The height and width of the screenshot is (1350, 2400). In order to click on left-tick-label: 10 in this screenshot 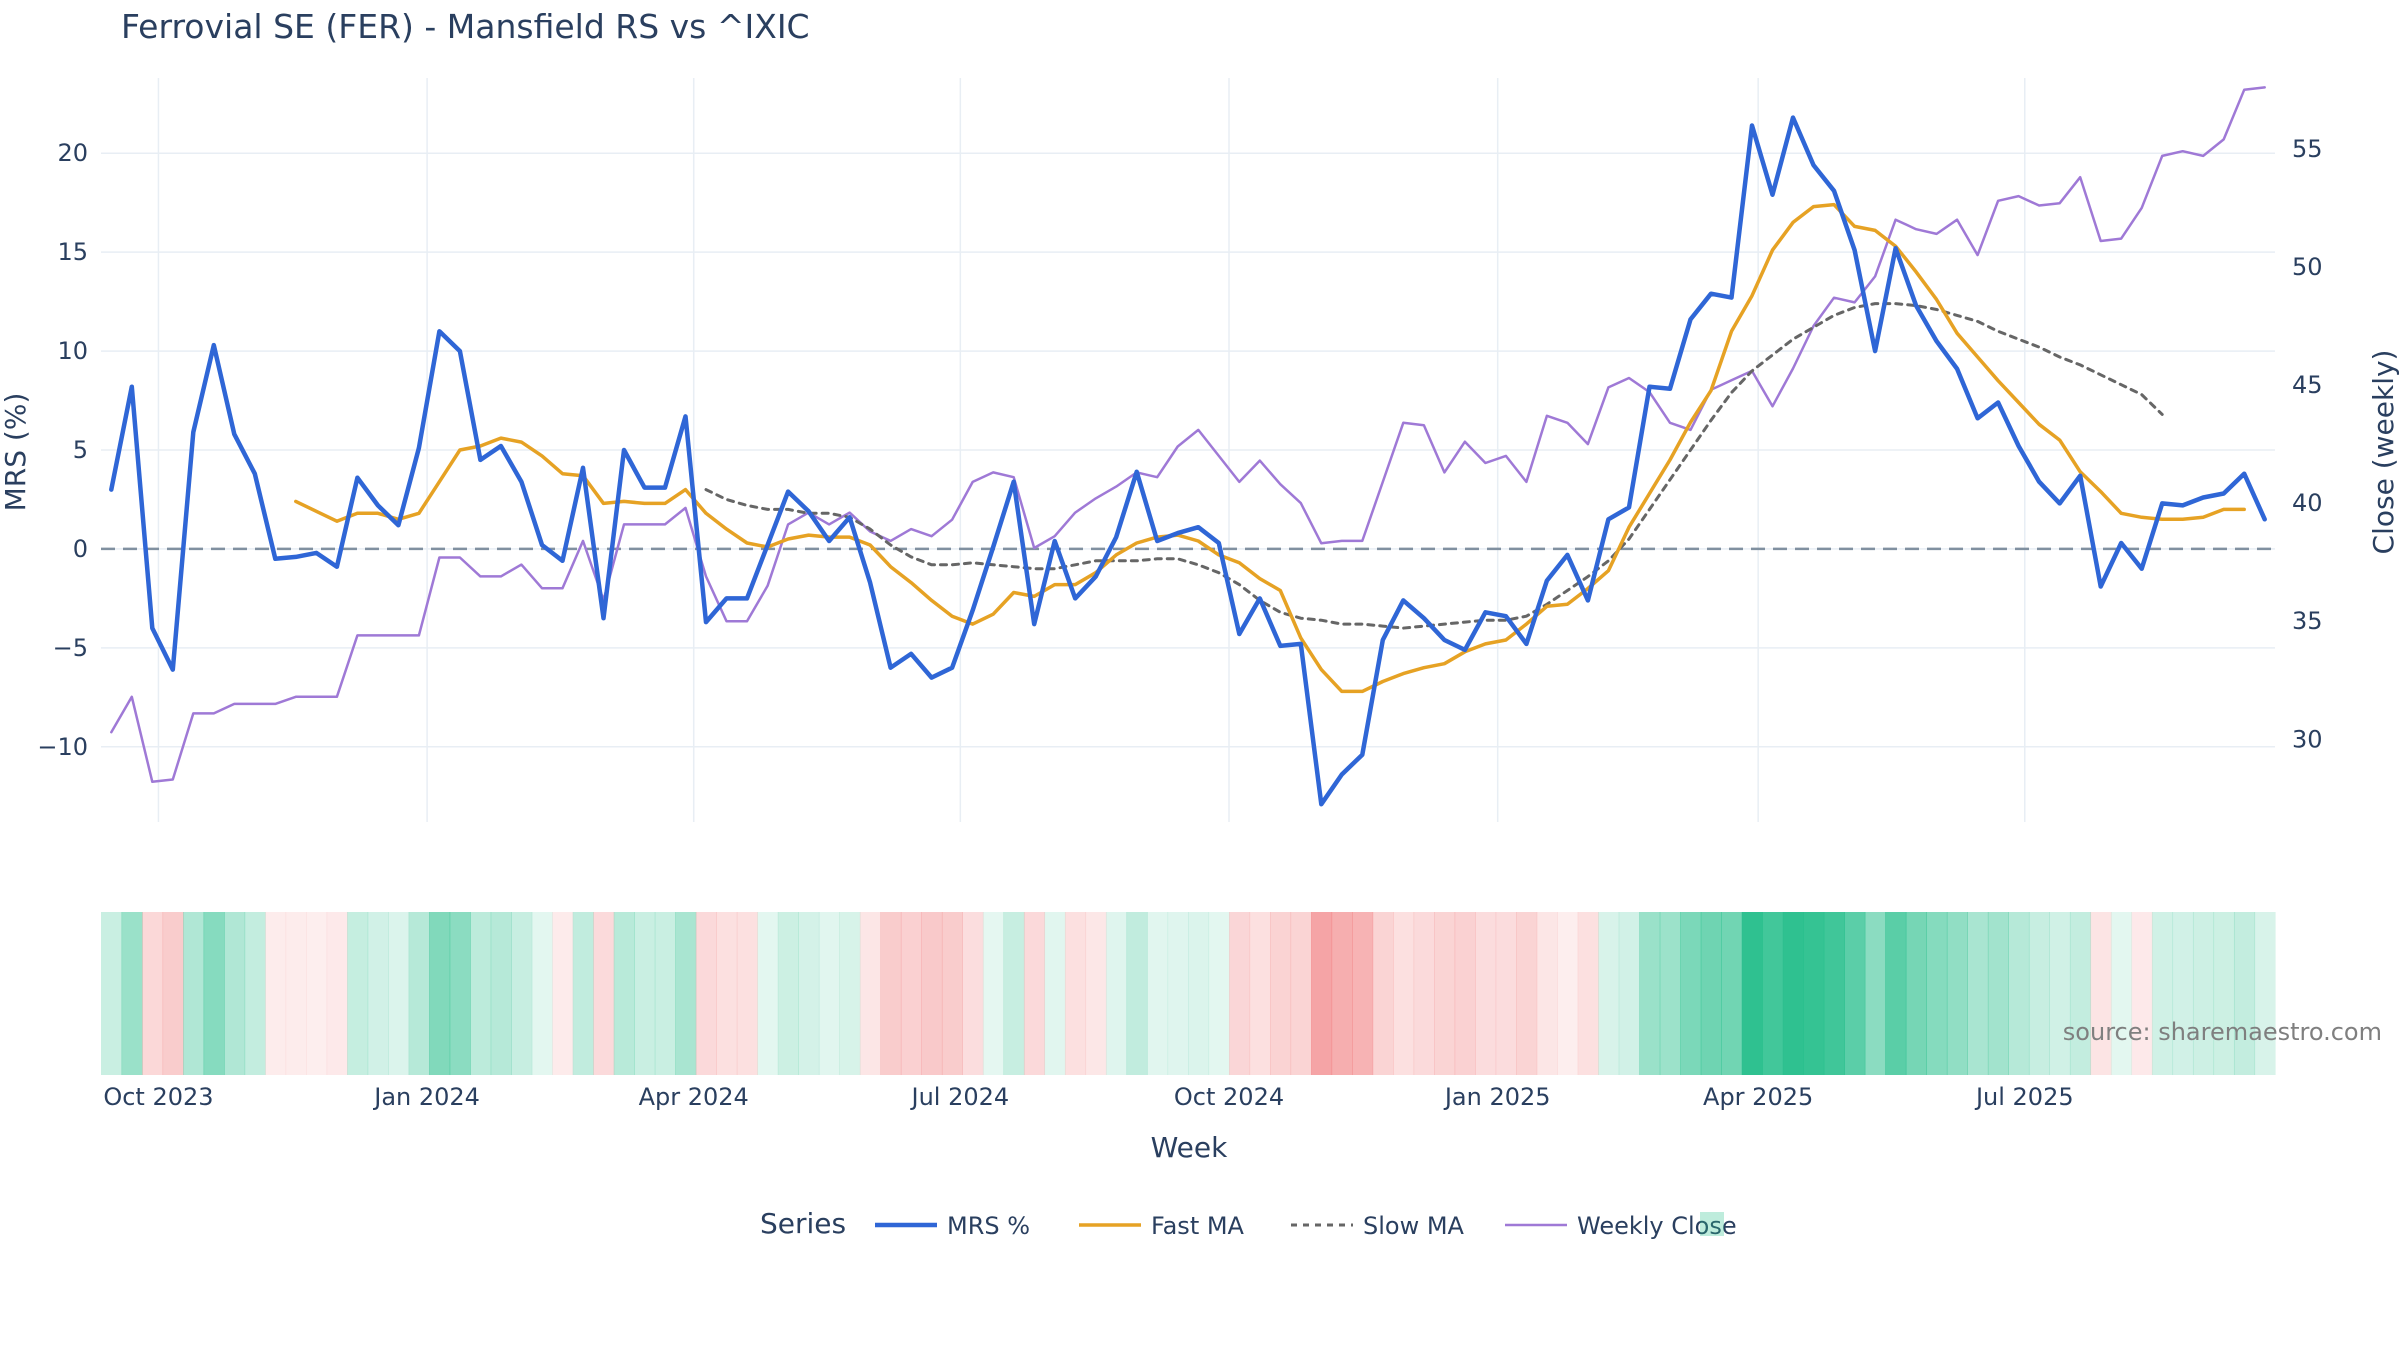, I will do `click(72, 351)`.